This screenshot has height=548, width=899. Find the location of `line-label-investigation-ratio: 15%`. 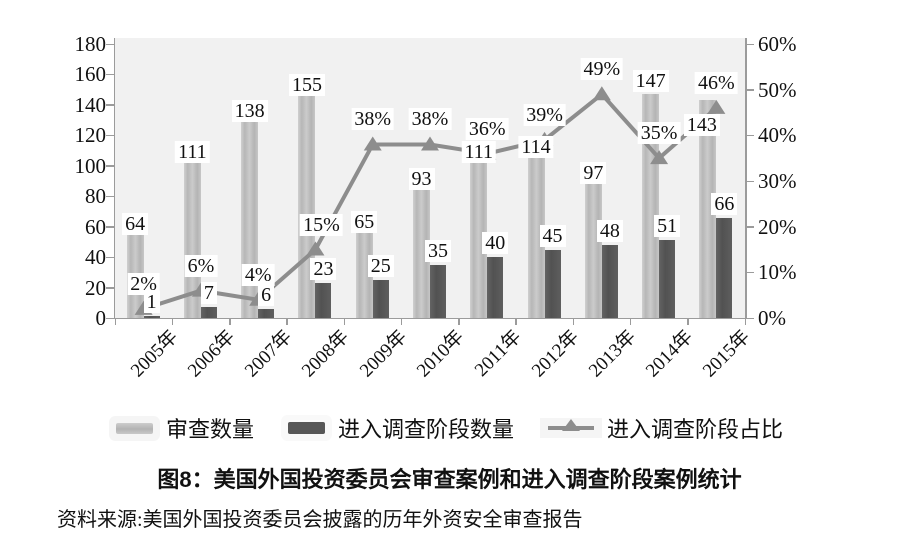

line-label-investigation-ratio: 15% is located at coordinates (321, 224).